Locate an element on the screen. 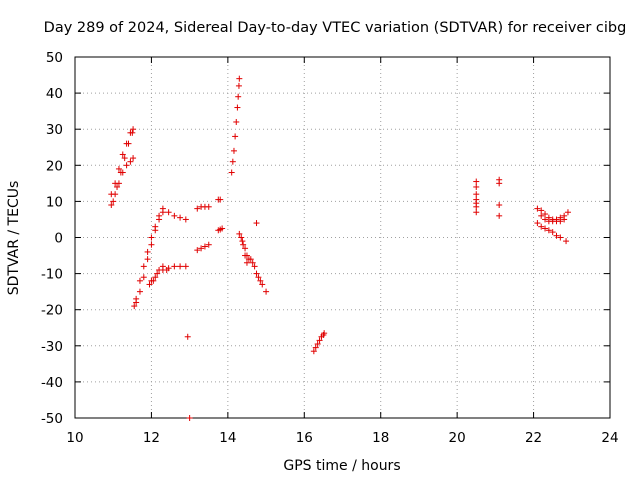  y-tick-label: -10 is located at coordinates (52, 275).